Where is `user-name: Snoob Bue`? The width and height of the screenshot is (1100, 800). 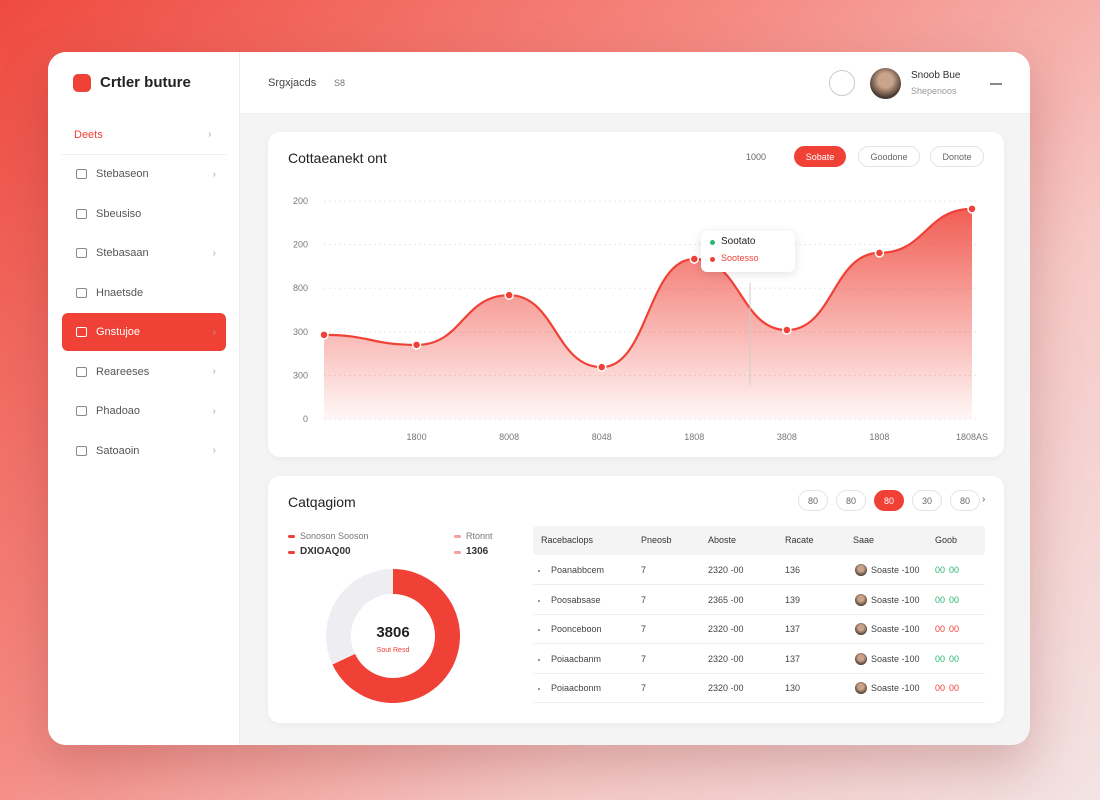 user-name: Snoob Bue is located at coordinates (936, 75).